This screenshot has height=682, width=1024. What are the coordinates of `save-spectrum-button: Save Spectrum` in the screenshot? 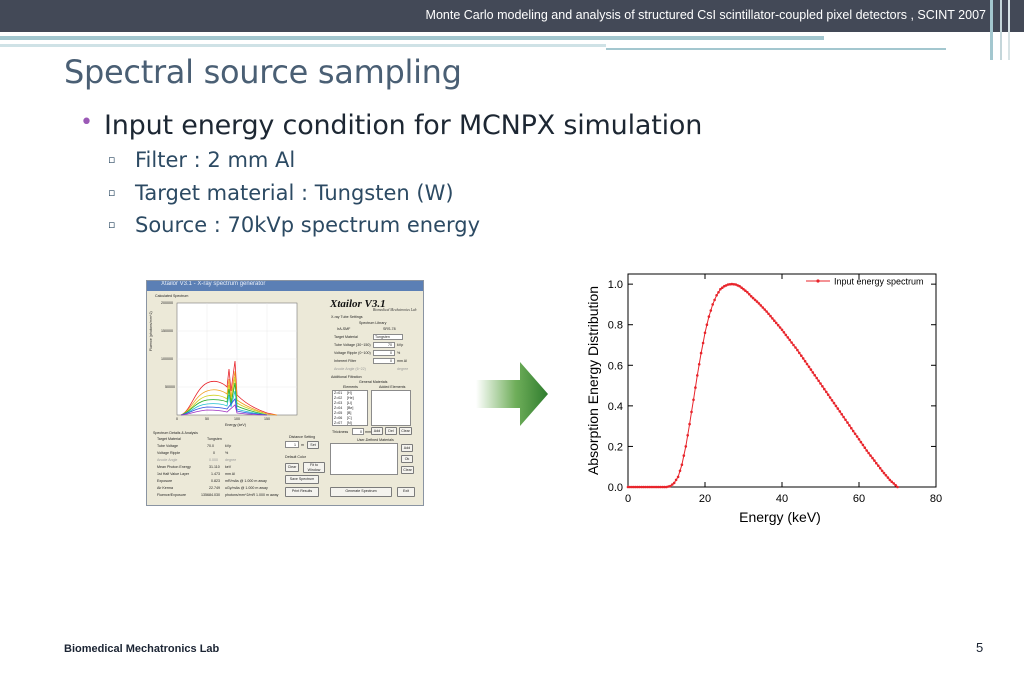 It's located at (302, 479).